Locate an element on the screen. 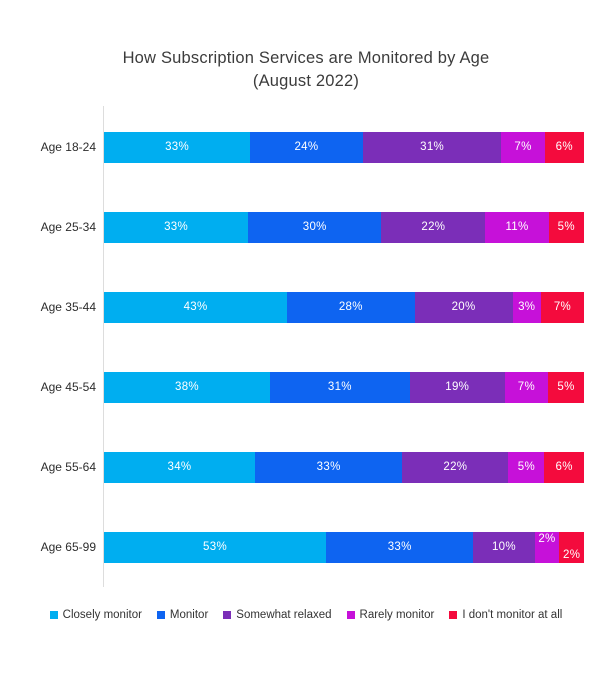  bar-track: 43% 28% 20% 3% 7% is located at coordinates (344, 307).